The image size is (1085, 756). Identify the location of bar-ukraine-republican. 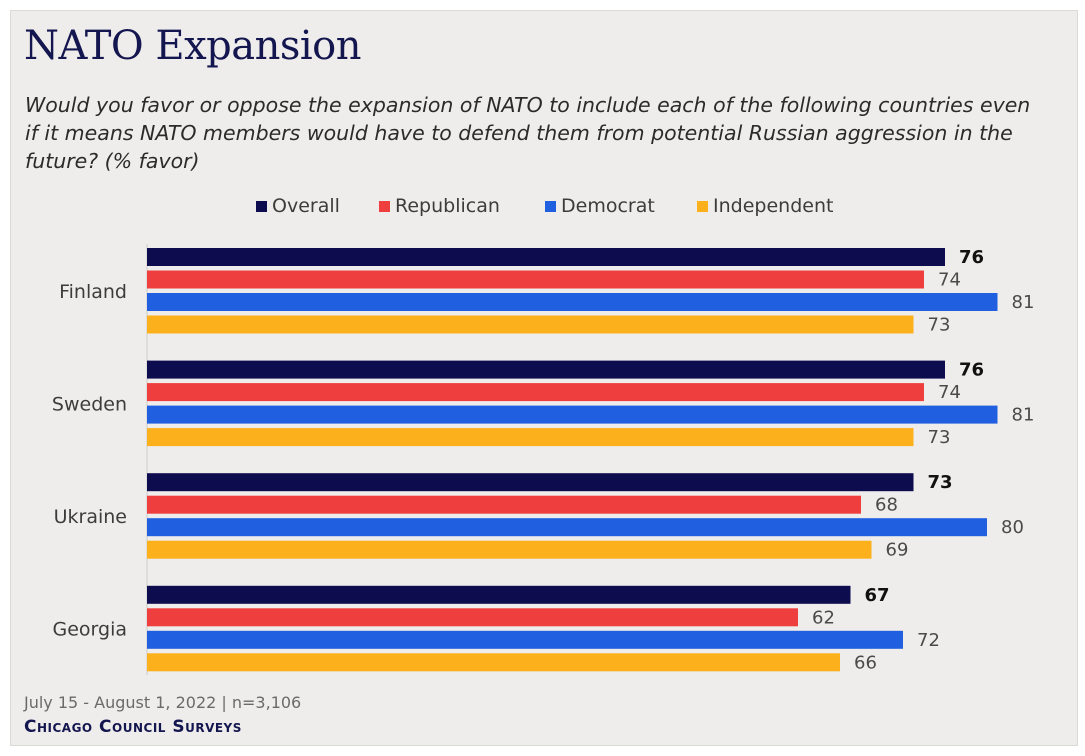
(504, 504).